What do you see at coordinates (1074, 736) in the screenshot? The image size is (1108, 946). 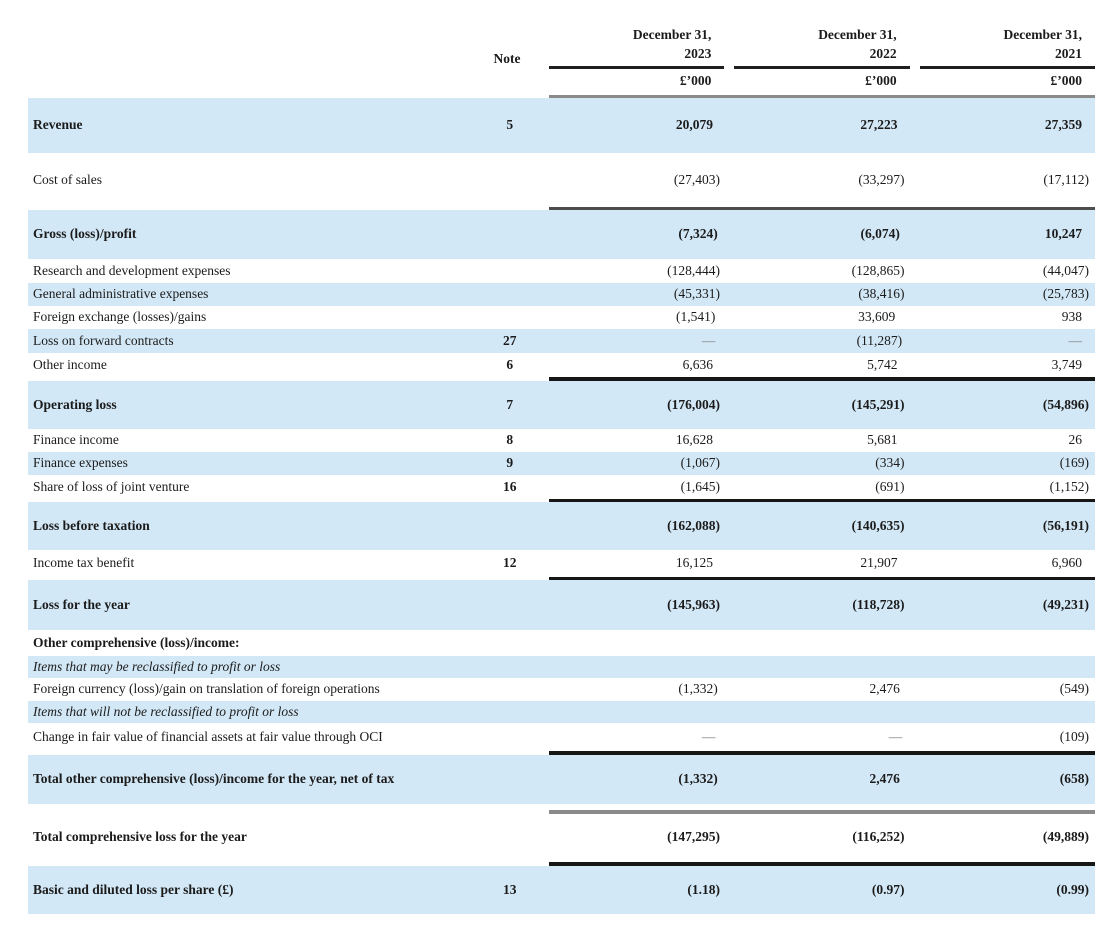 I see `value-cell: (109)` at bounding box center [1074, 736].